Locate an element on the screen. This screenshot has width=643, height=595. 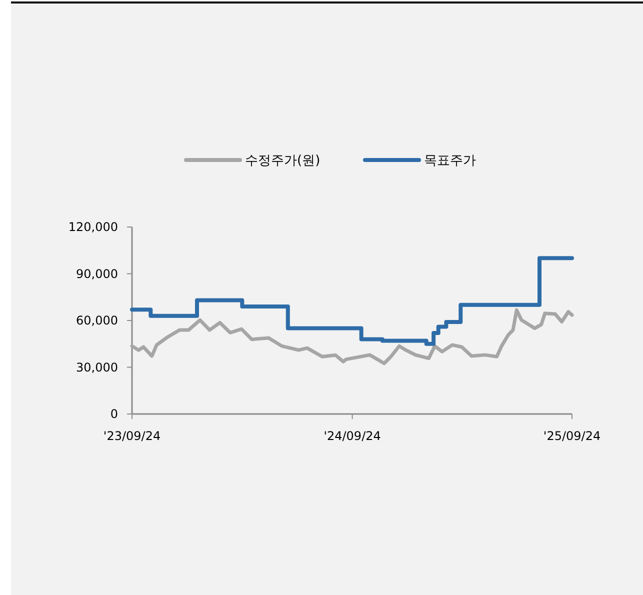
x-tick-label: '24/09/24 is located at coordinates (352, 436).